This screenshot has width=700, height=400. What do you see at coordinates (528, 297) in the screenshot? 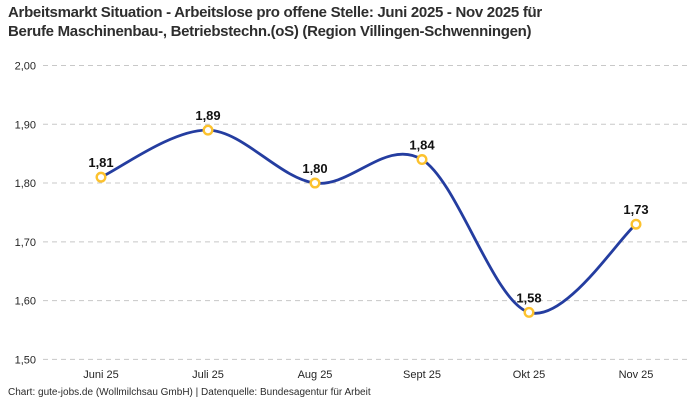
I see `data-point-label: 1,58` at bounding box center [528, 297].